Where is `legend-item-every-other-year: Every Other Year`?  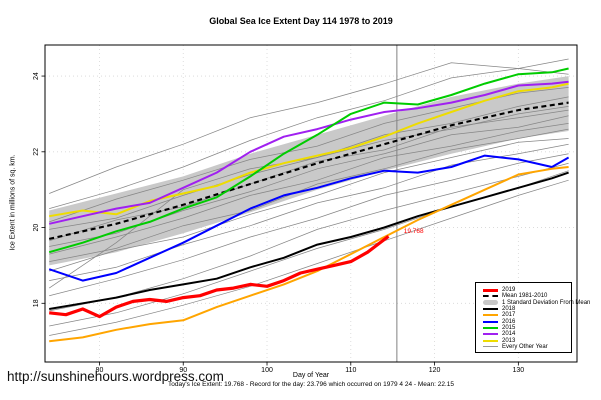 legend-item-every-other-year: Every Other Year is located at coordinates (526, 347).